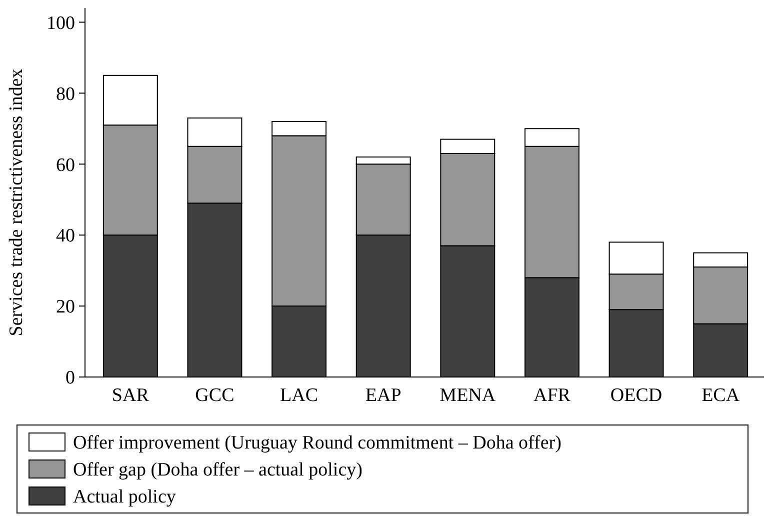  What do you see at coordinates (65, 94) in the screenshot?
I see `y-tick-label: 80` at bounding box center [65, 94].